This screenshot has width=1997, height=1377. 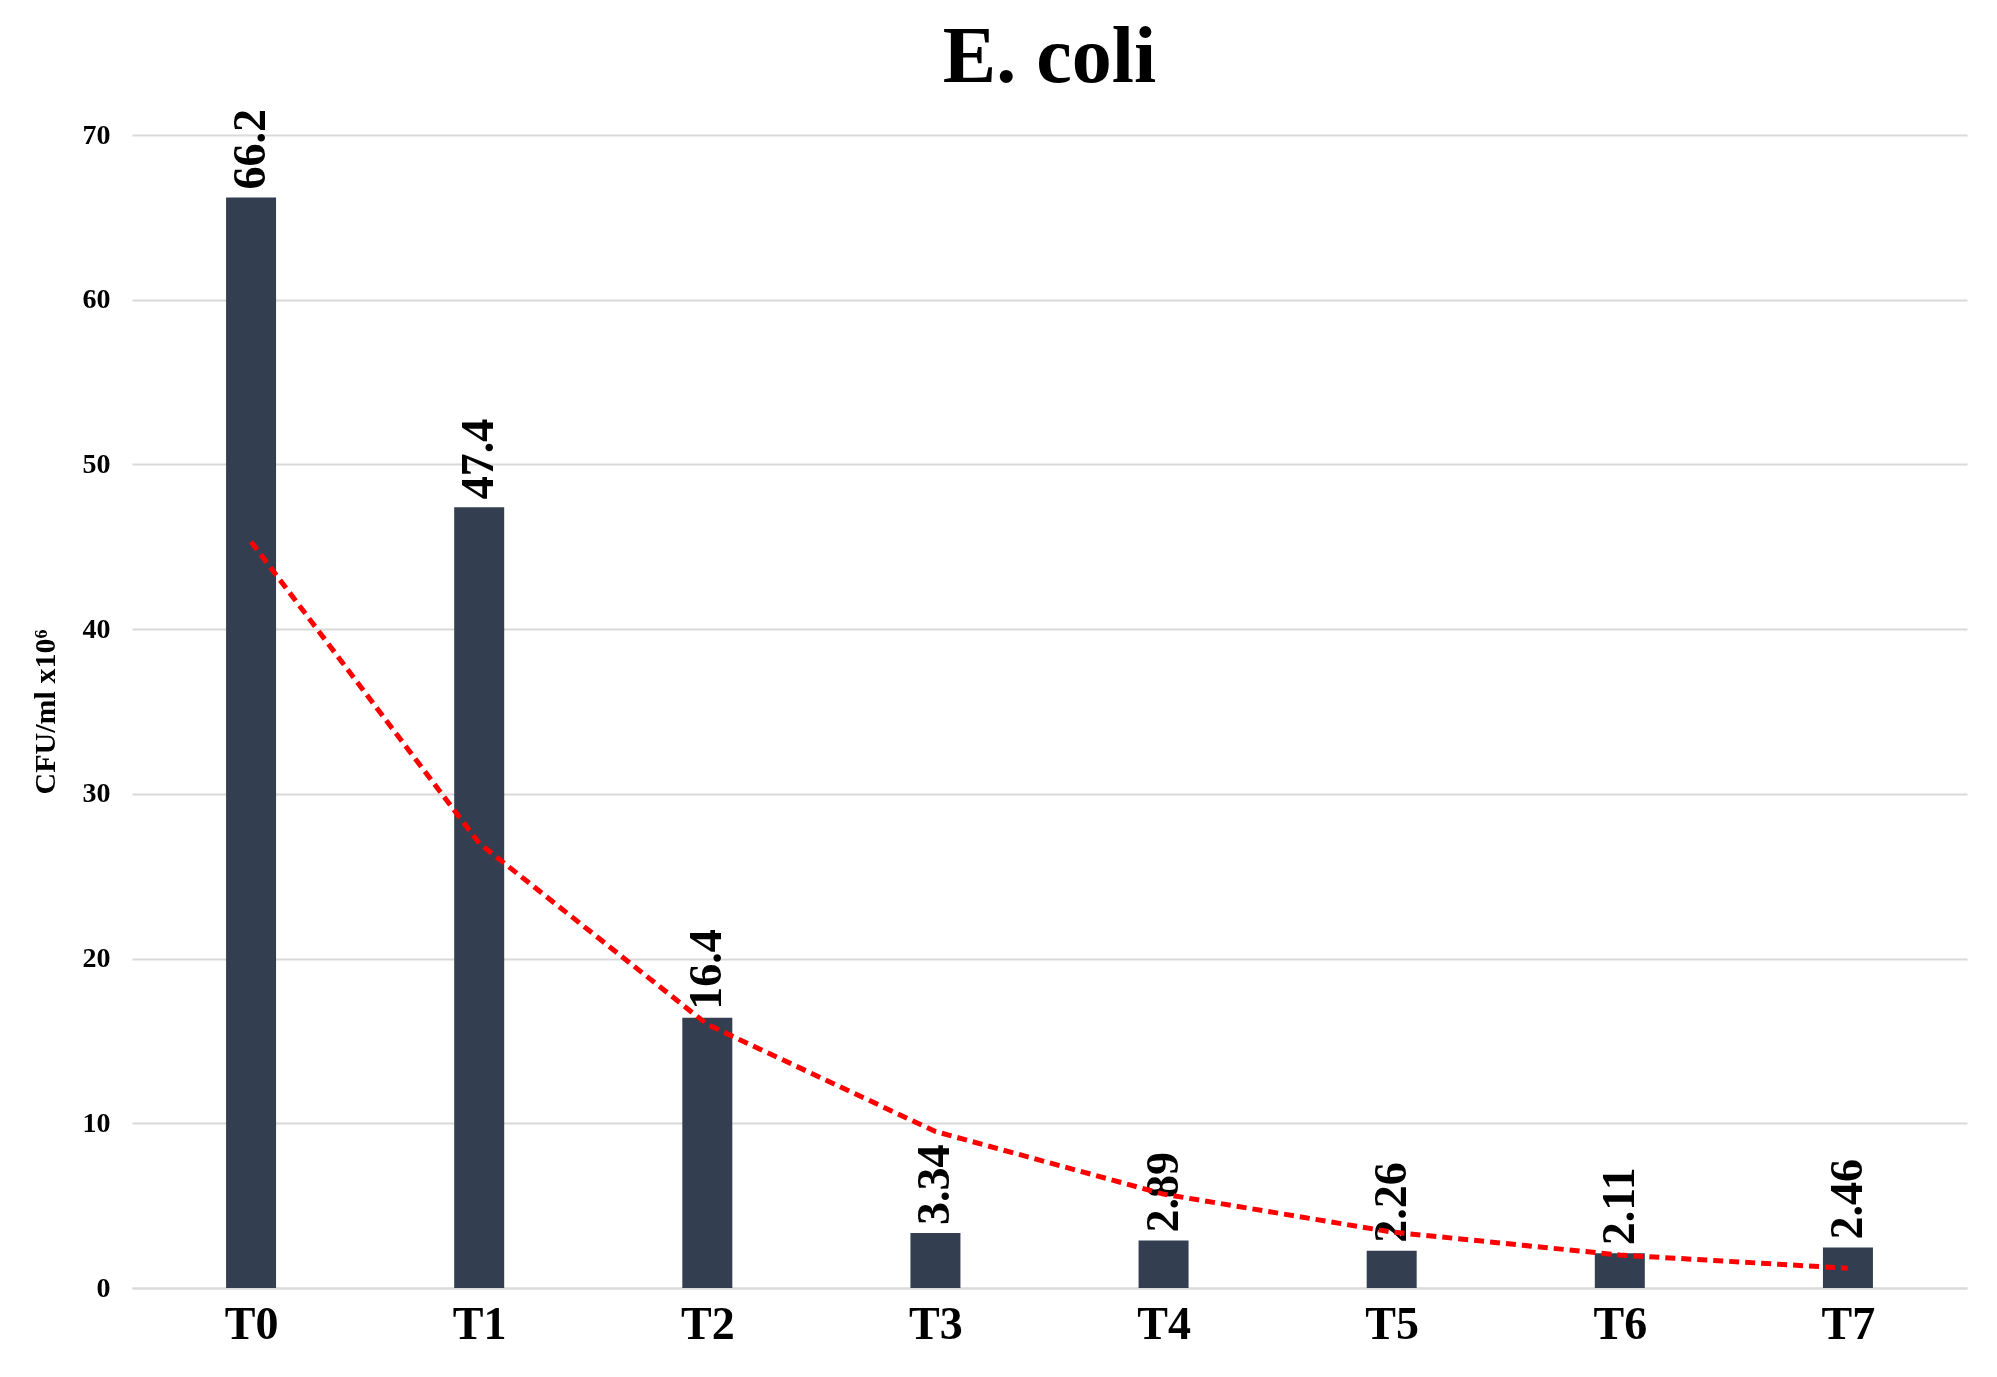 What do you see at coordinates (478, 459) in the screenshot?
I see `data-label: 47.4` at bounding box center [478, 459].